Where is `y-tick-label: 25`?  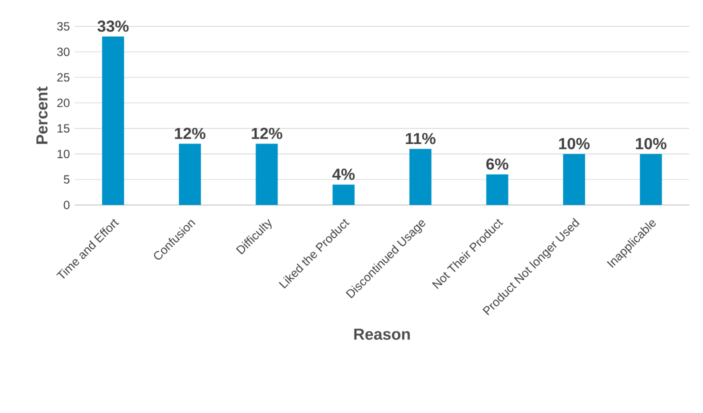
y-tick-label: 25 is located at coordinates (63, 77).